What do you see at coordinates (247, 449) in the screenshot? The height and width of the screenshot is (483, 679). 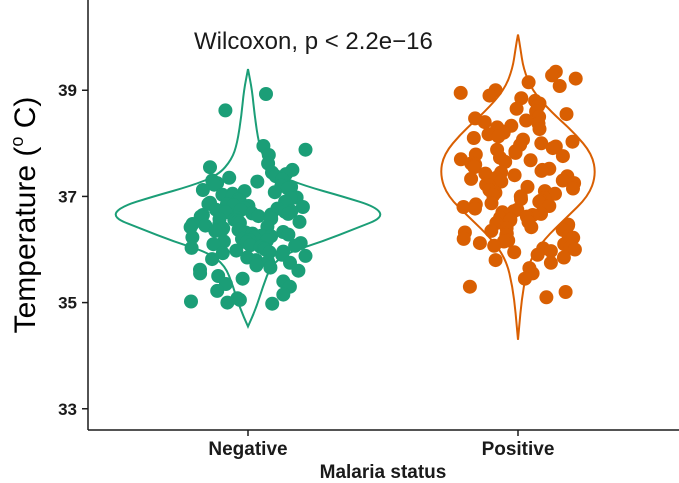 I see `x-tick-label-negative: Negative` at bounding box center [247, 449].